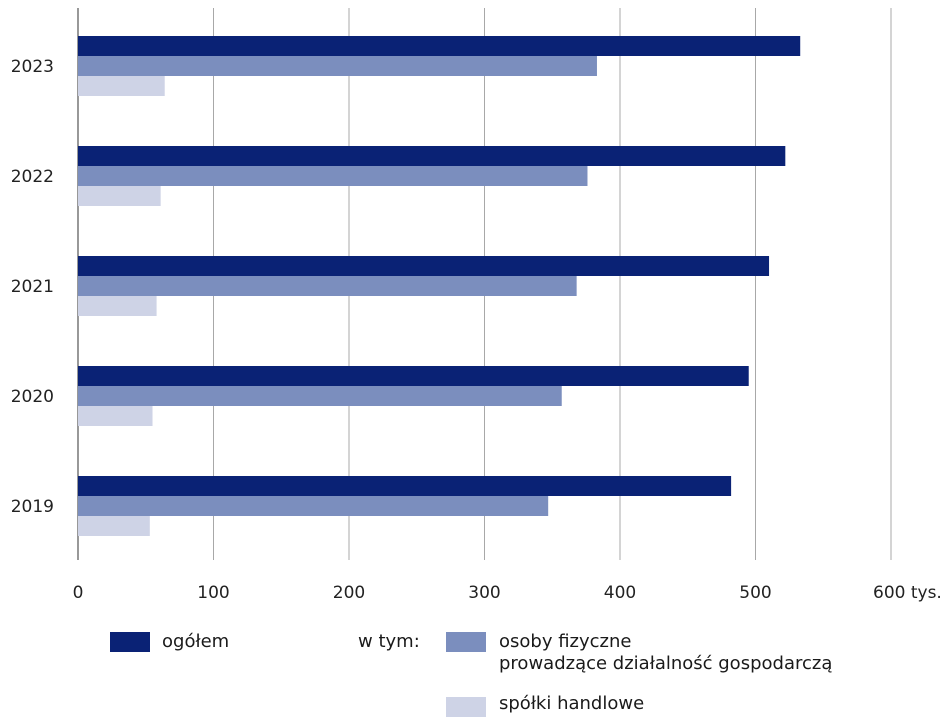 Image resolution: width=947 pixels, height=717 pixels. What do you see at coordinates (32, 67) in the screenshot?
I see `y-category-label: 2023` at bounding box center [32, 67].